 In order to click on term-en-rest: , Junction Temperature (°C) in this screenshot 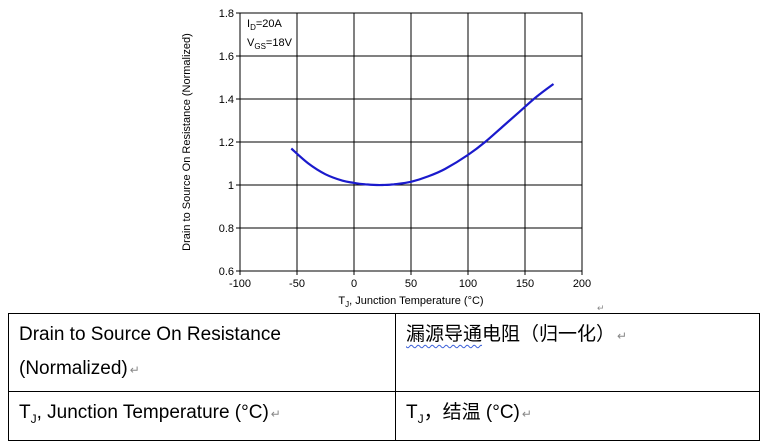, I will do `click(152, 412)`.